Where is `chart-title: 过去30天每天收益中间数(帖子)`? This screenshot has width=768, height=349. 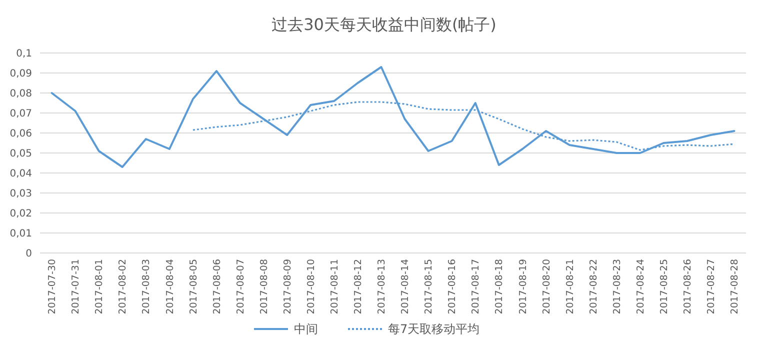
chart-title: 过去30天每天收益中间数(帖子) is located at coordinates (384, 24).